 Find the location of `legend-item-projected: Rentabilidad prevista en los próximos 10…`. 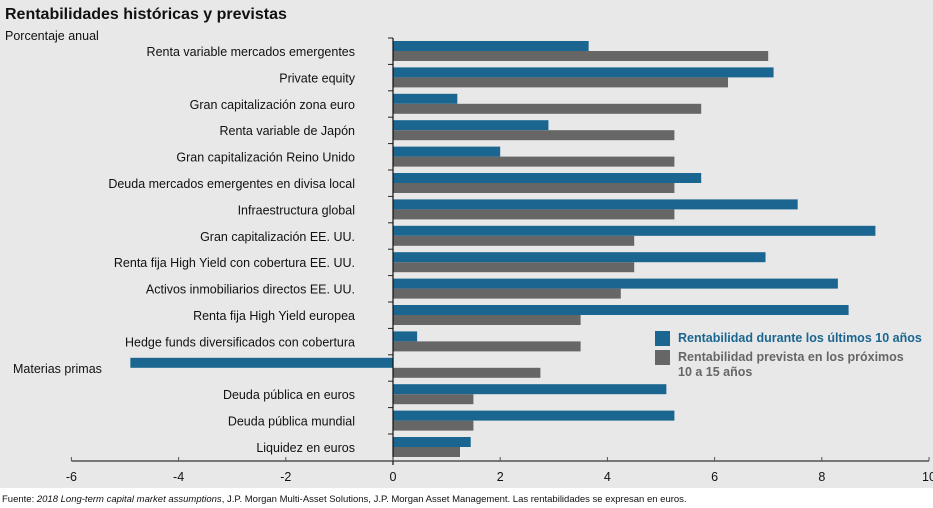

legend-item-projected: Rentabilidad prevista en los próximos 10… is located at coordinates (794, 365).